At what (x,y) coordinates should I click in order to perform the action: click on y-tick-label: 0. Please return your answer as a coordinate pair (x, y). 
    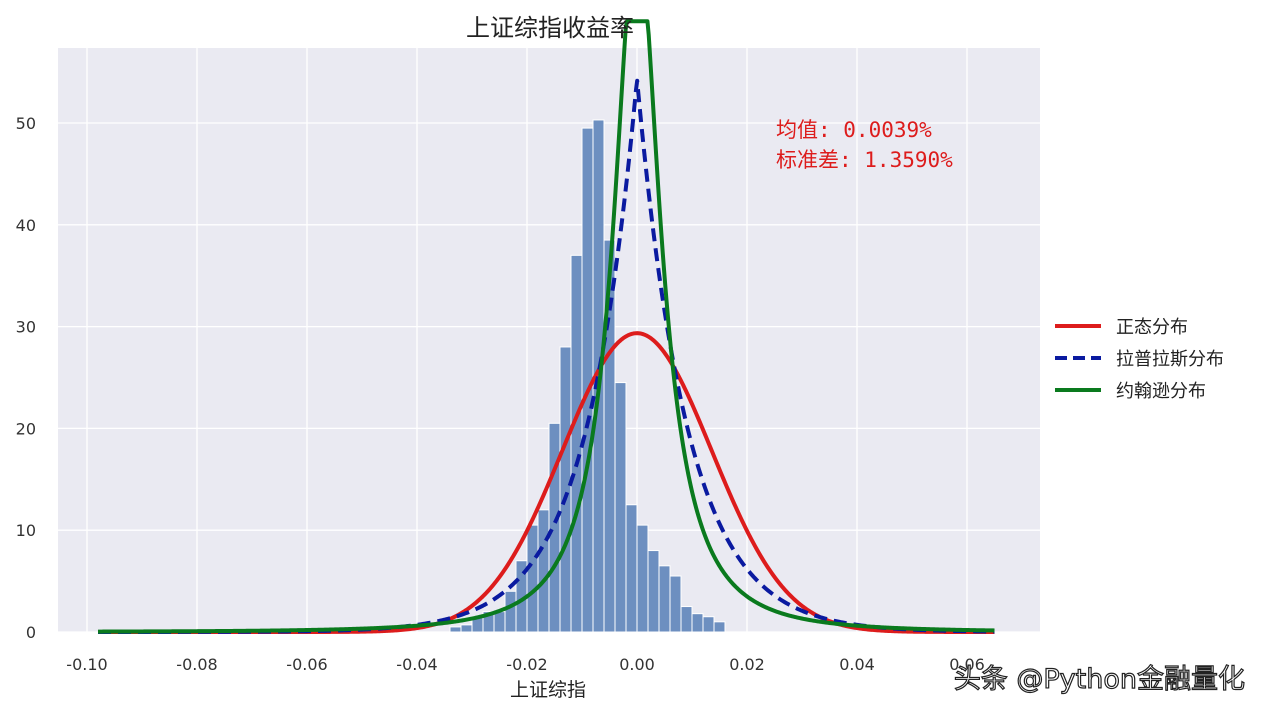
    Looking at the image, I should click on (31, 632).